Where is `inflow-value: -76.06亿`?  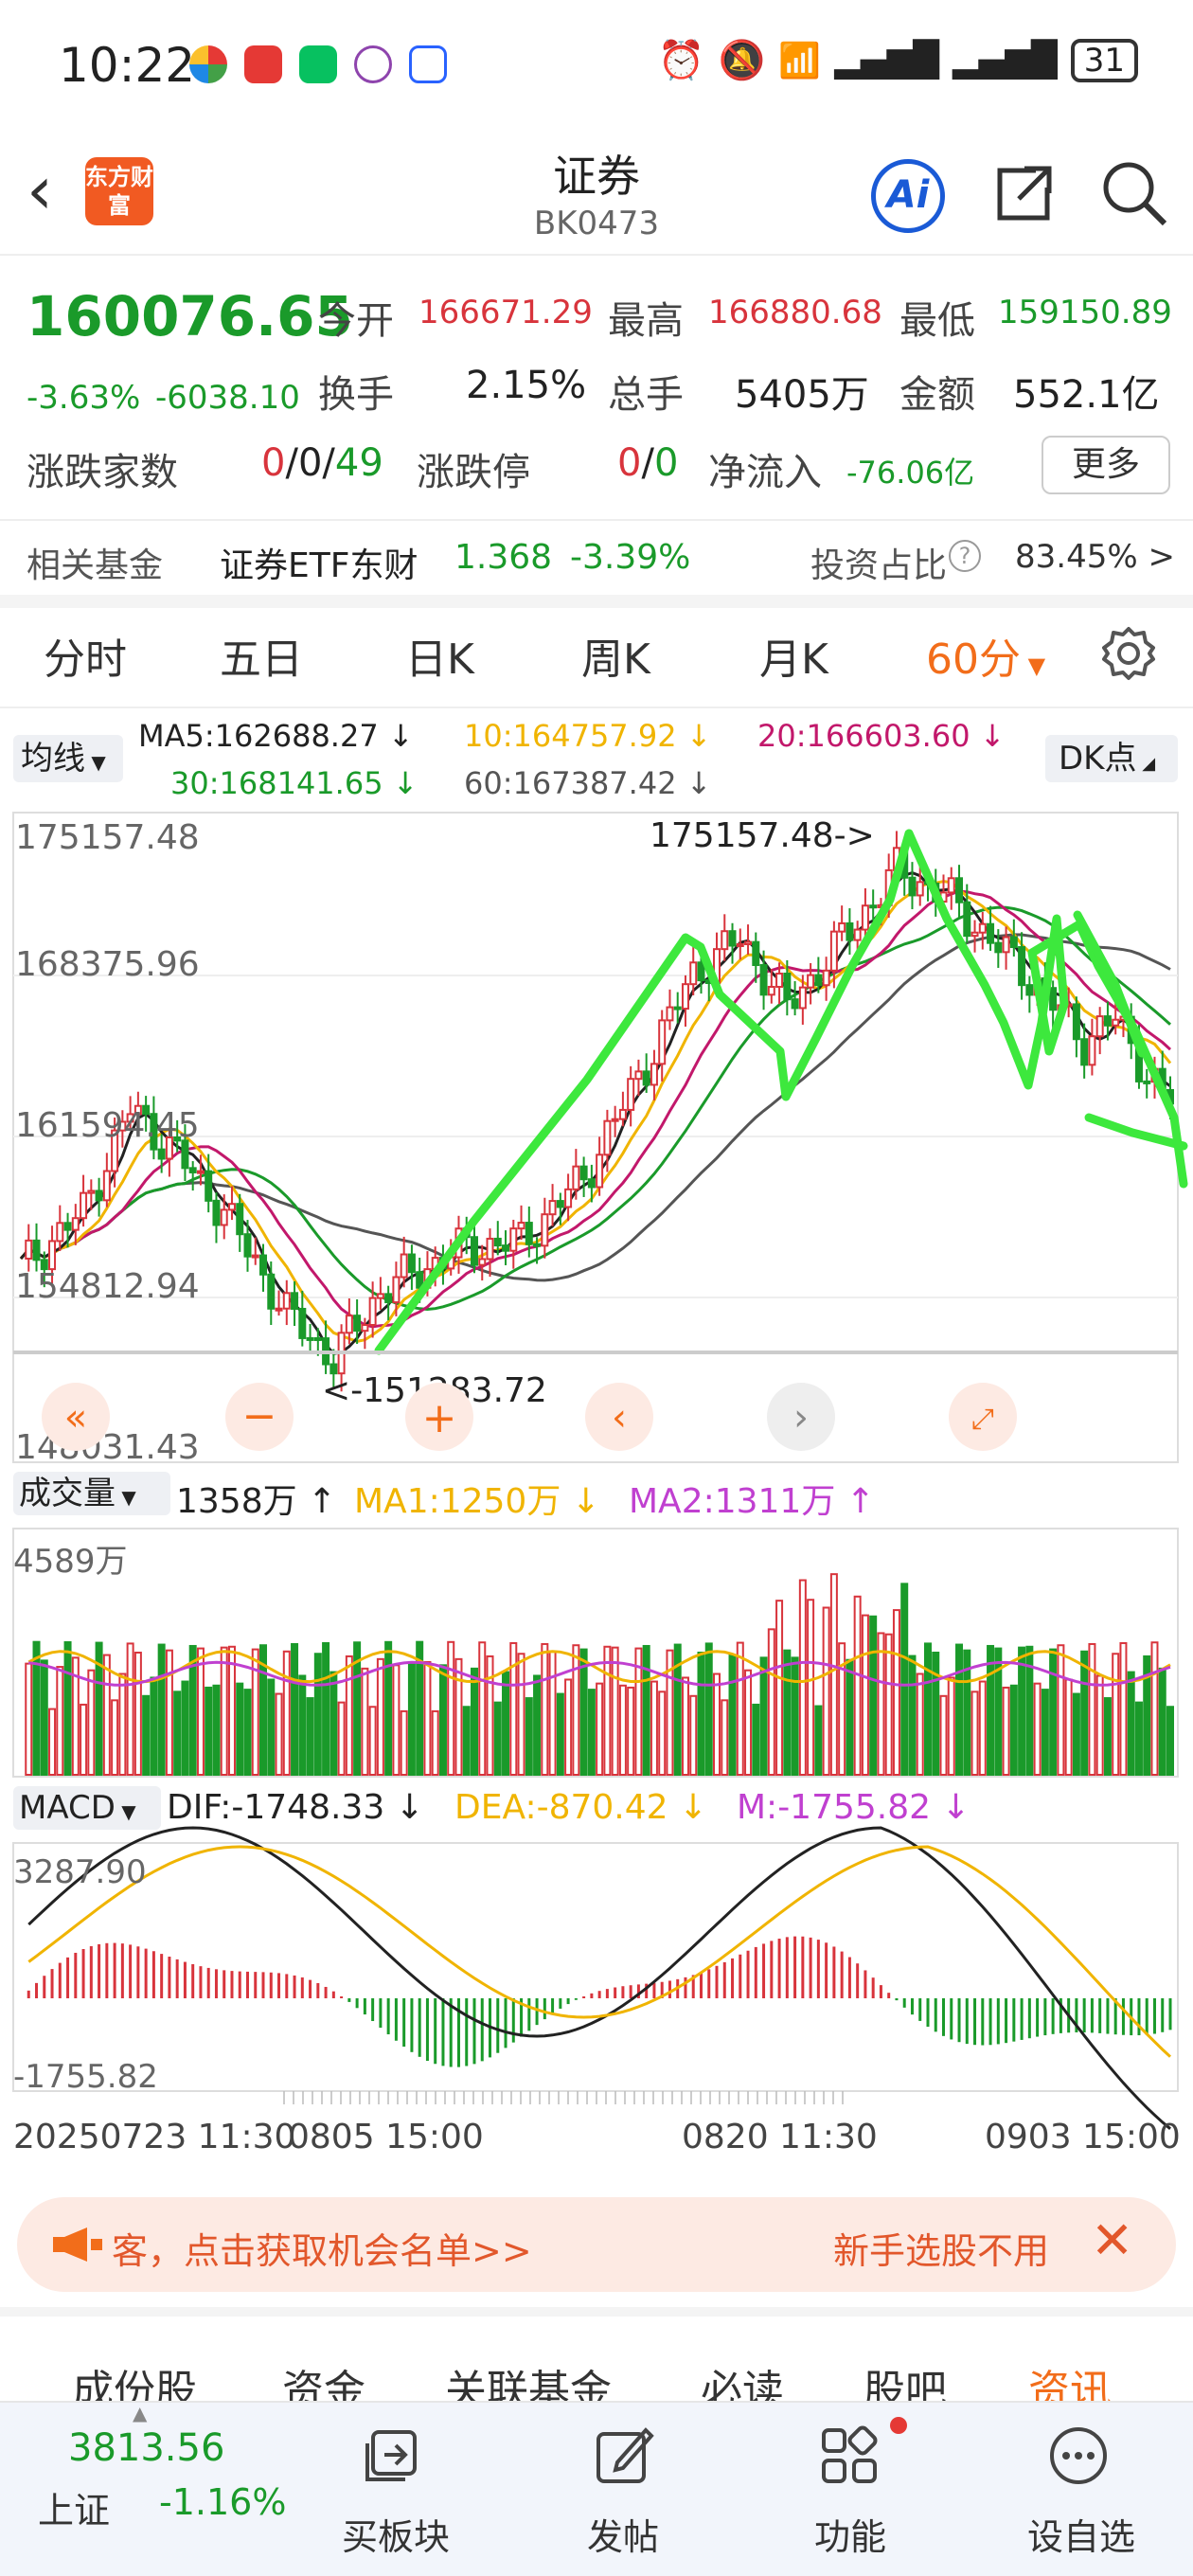 inflow-value: -76.06亿 is located at coordinates (910, 473).